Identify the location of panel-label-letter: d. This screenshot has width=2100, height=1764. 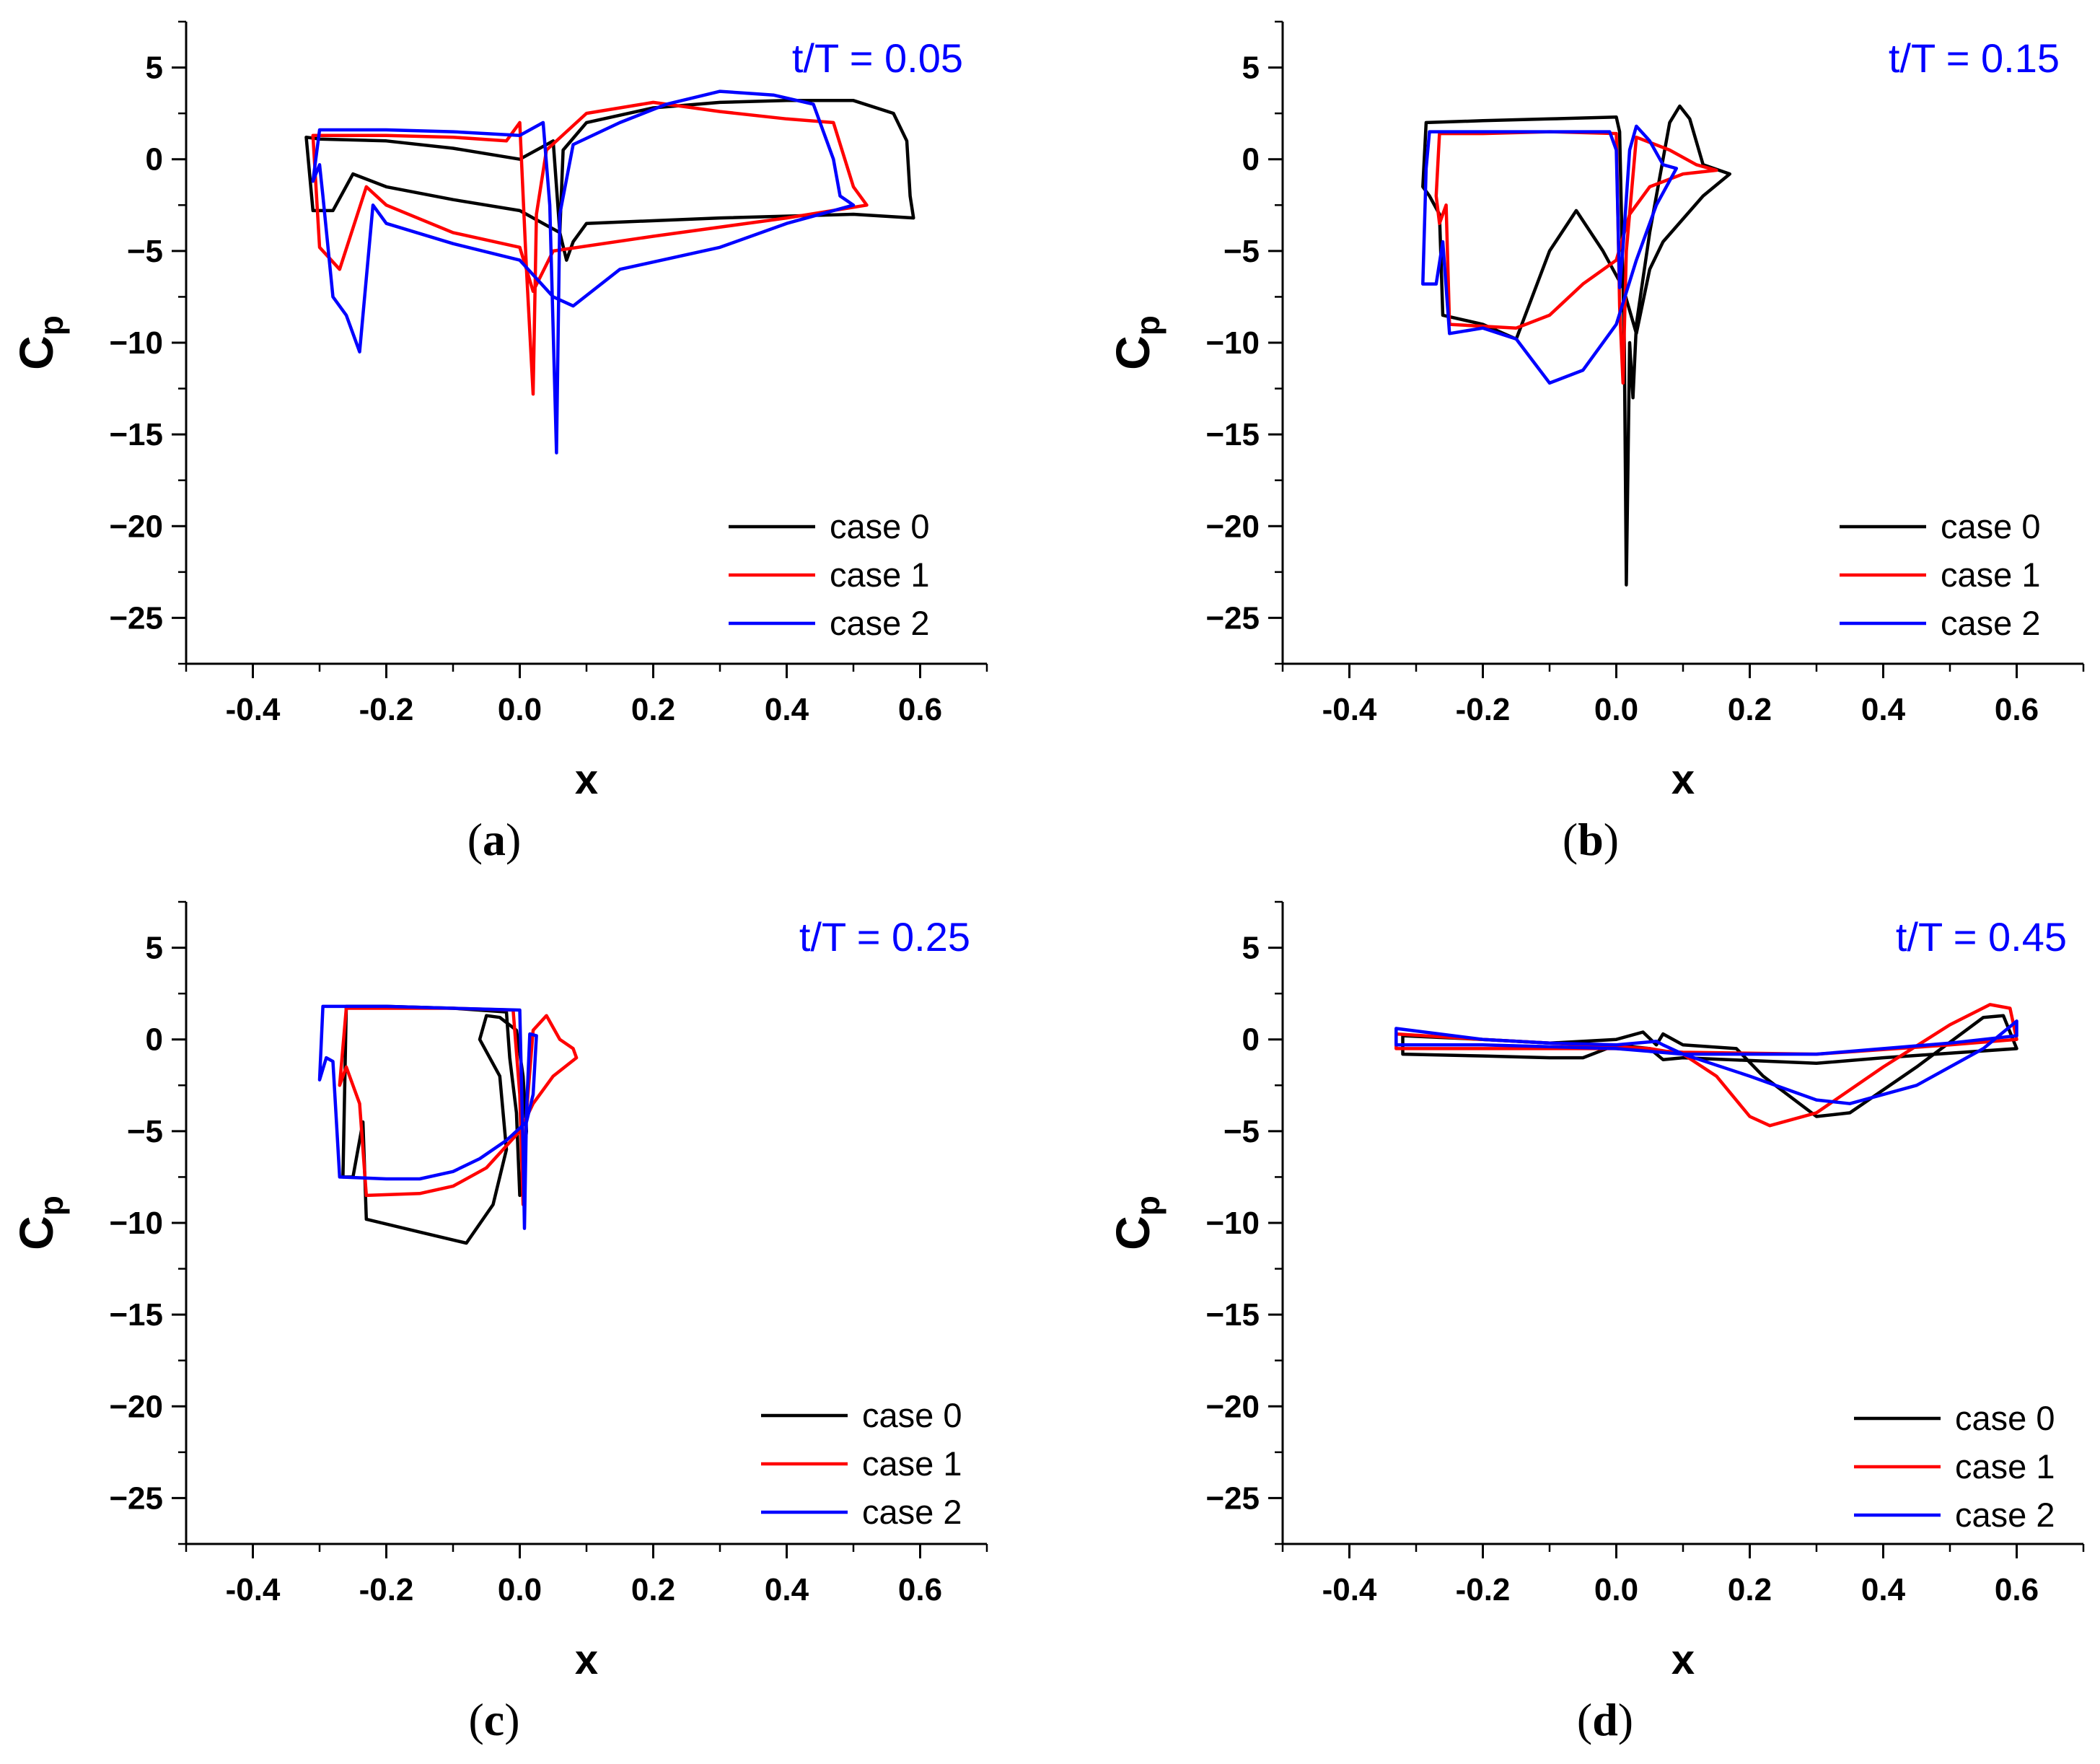
(1605, 1720).